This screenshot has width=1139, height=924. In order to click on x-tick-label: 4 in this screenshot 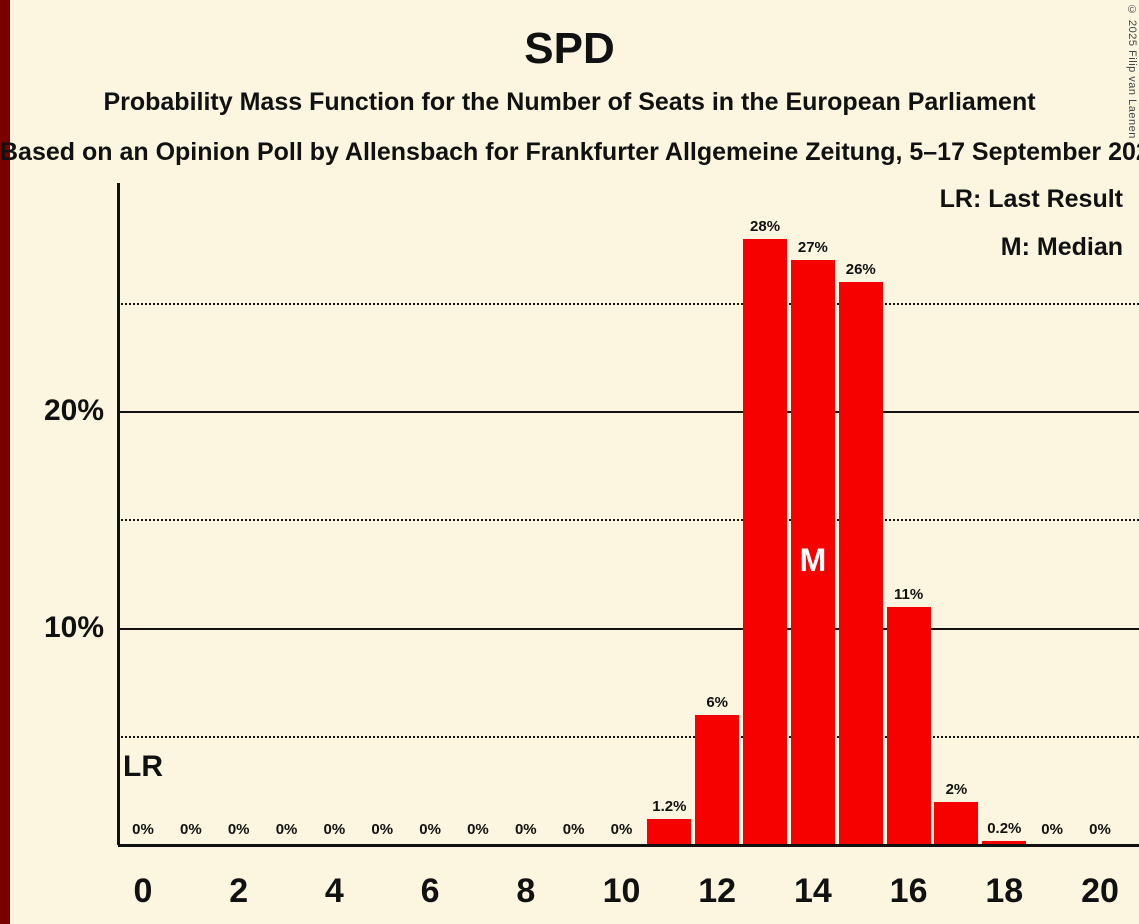, I will do `click(334, 891)`.